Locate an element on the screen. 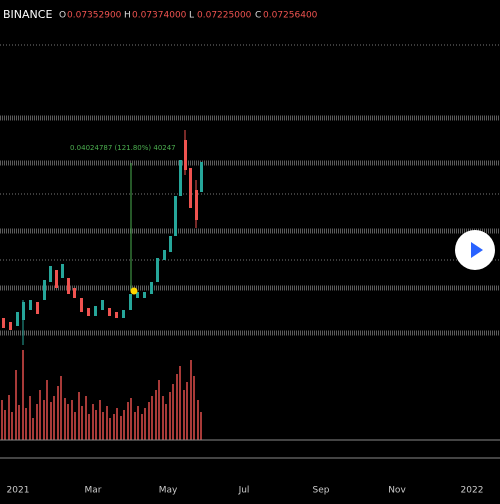 The width and height of the screenshot is (500, 504). play-button is located at coordinates (475, 250).